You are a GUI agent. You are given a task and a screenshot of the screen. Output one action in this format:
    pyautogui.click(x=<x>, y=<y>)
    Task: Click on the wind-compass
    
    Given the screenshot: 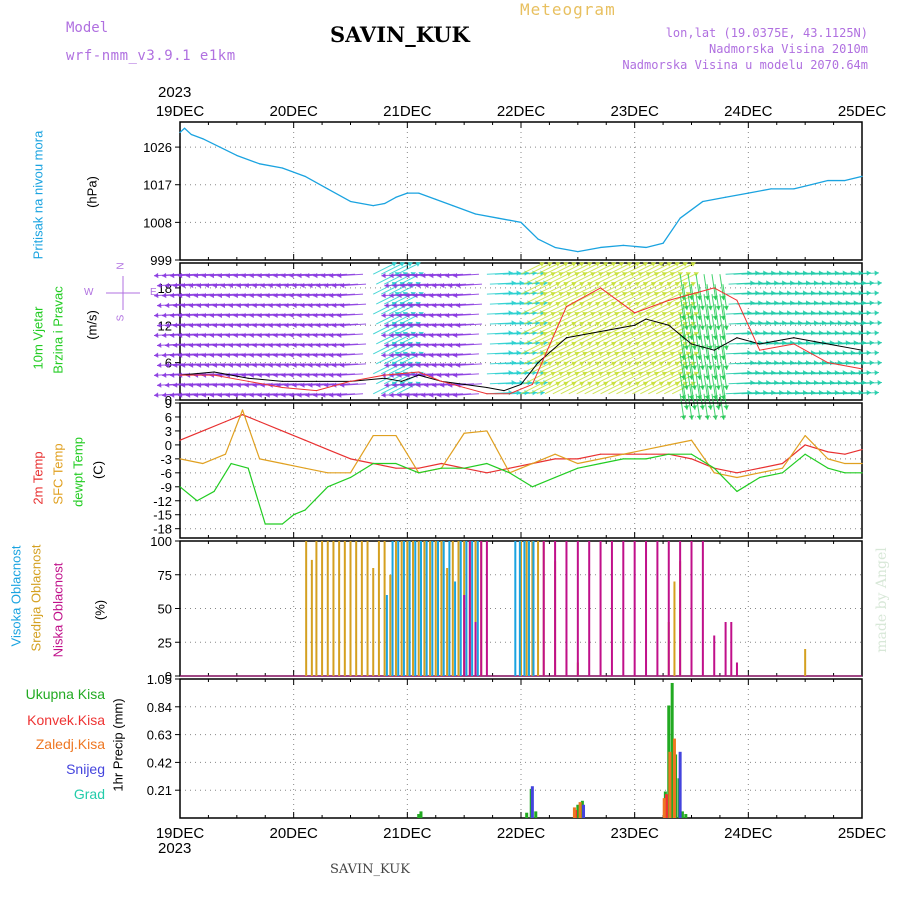 What is the action you would take?
    pyautogui.click(x=123, y=293)
    